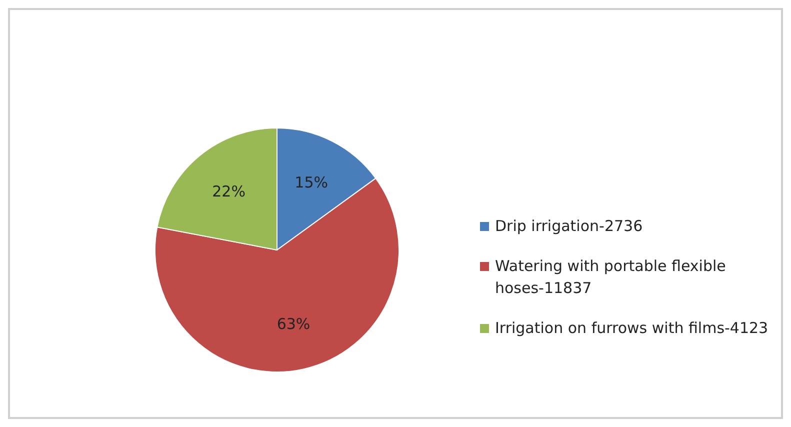 The height and width of the screenshot is (427, 791). I want to click on legend-label: Watering with portable flexible hoses-11837, so click(611, 277).